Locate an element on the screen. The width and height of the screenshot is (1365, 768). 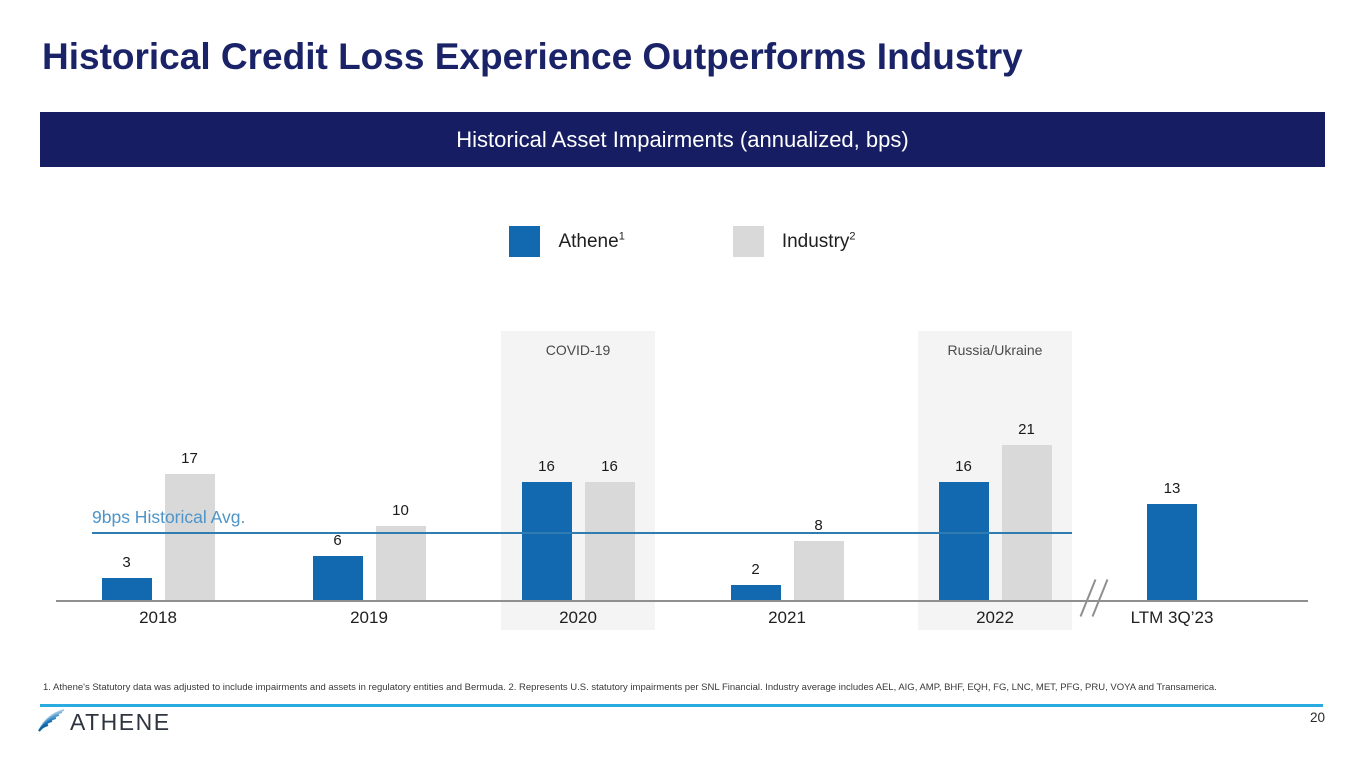
bar-athene-2018 is located at coordinates (126, 588).